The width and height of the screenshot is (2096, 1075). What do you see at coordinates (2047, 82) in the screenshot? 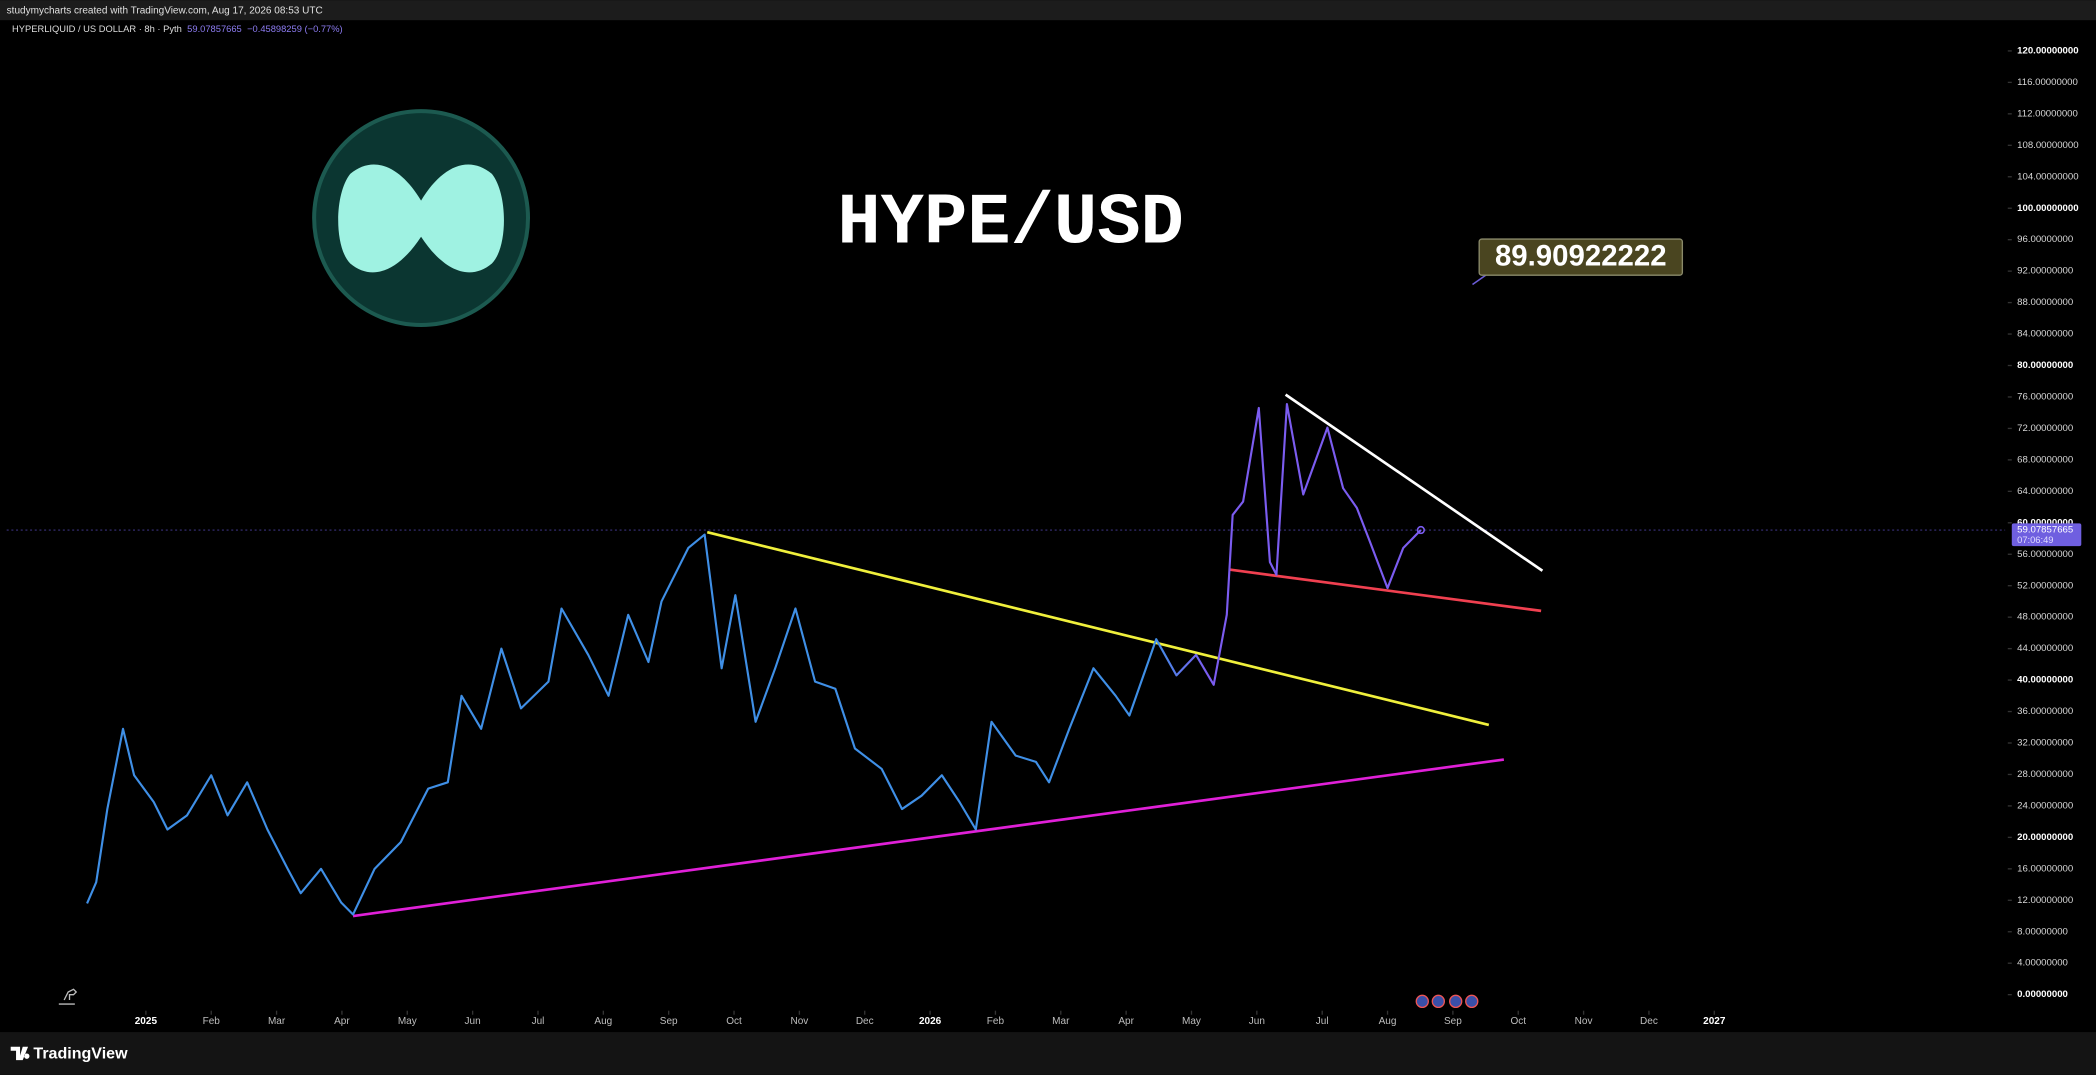
I see `y-tick-label: 116.00000000` at bounding box center [2047, 82].